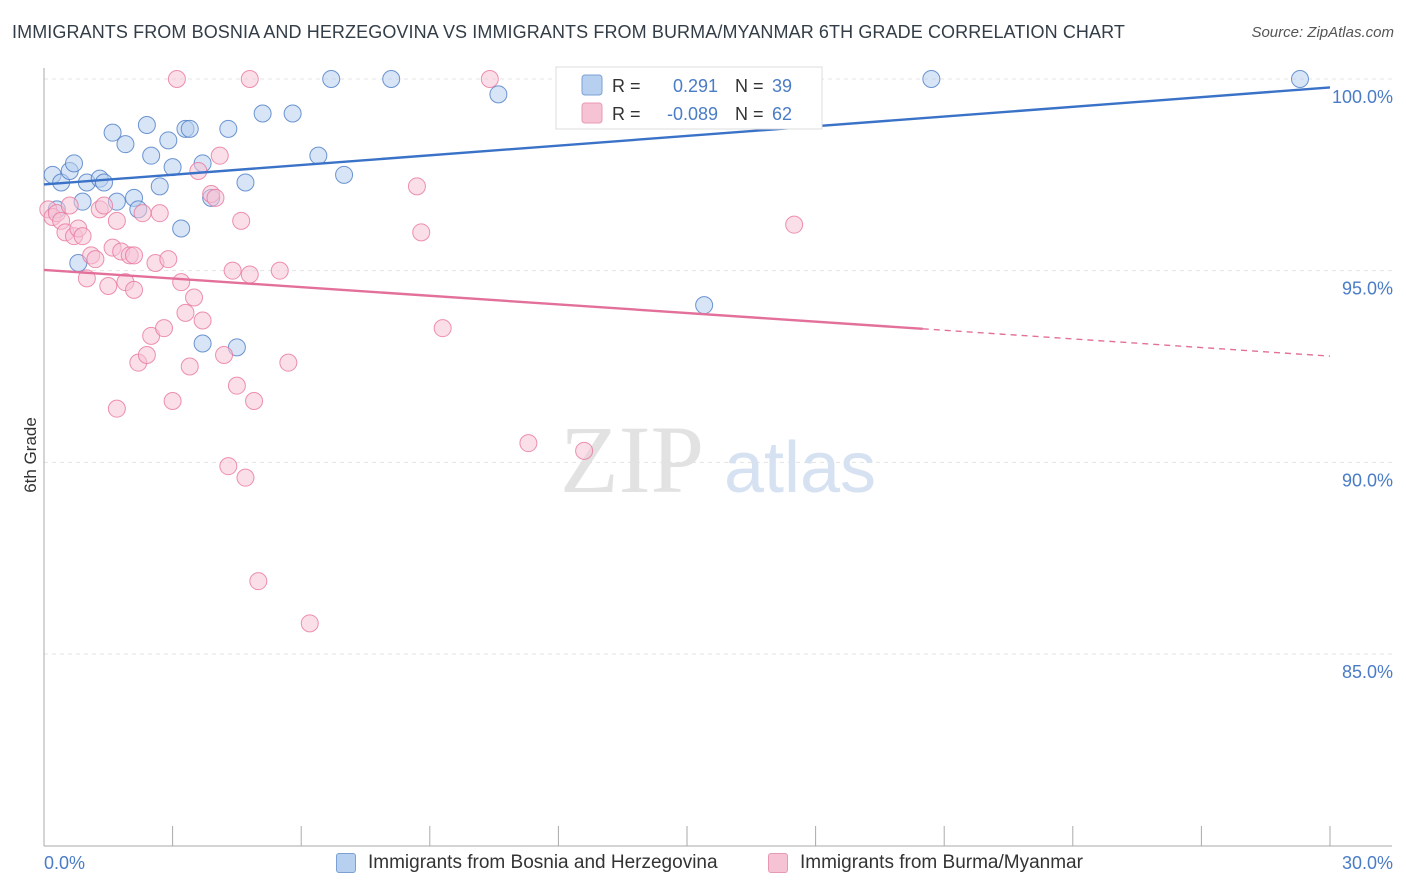  I want to click on legend-n-value: 62, so click(782, 114).